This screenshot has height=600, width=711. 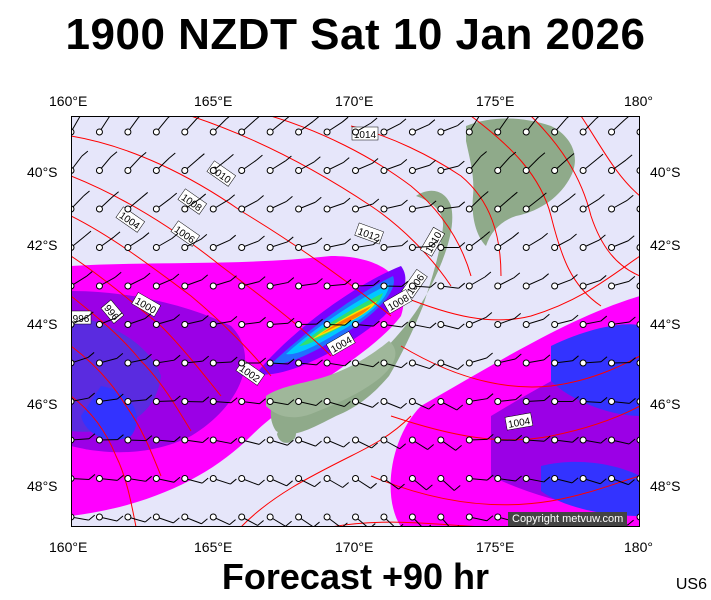 I want to click on lon-label-bottom: 160°E, so click(x=68, y=547).